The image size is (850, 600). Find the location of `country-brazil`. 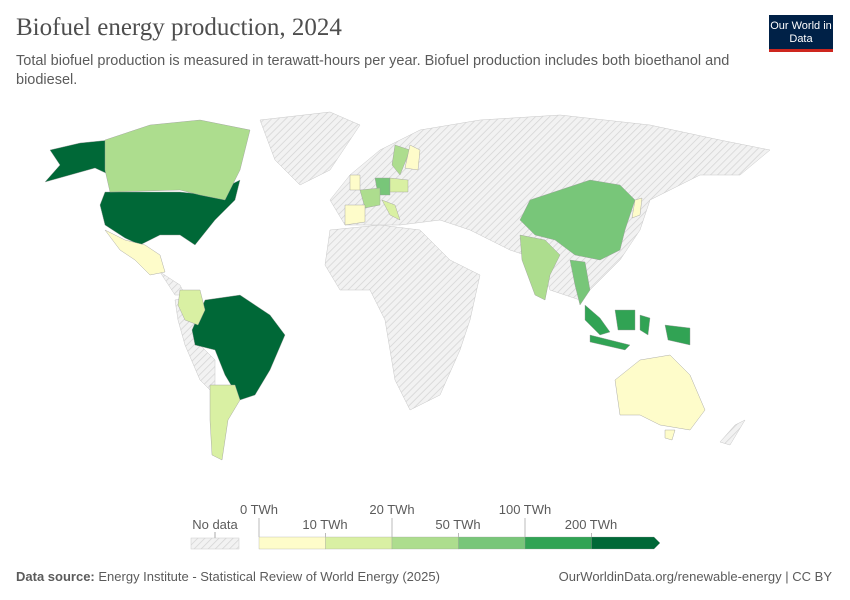

country-brazil is located at coordinates (238, 347).